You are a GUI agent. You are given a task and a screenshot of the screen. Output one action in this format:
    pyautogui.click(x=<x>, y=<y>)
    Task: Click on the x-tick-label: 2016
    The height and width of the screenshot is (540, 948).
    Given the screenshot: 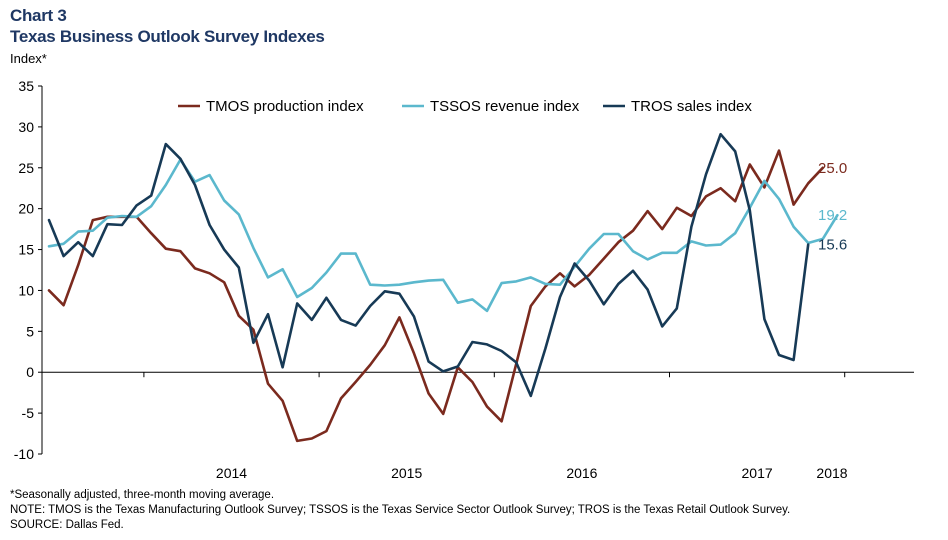 What is the action you would take?
    pyautogui.click(x=581, y=473)
    